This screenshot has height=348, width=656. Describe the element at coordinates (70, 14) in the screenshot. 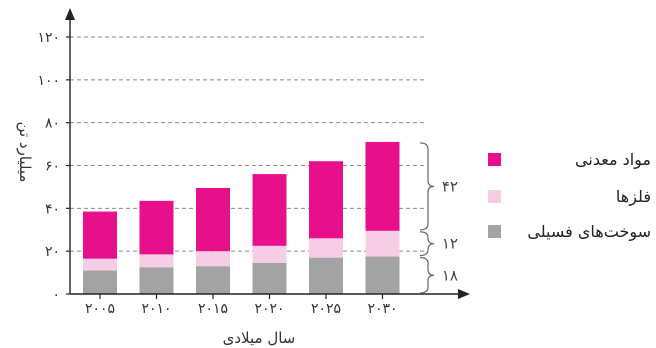

I see `y-axis-arrow` at that location.